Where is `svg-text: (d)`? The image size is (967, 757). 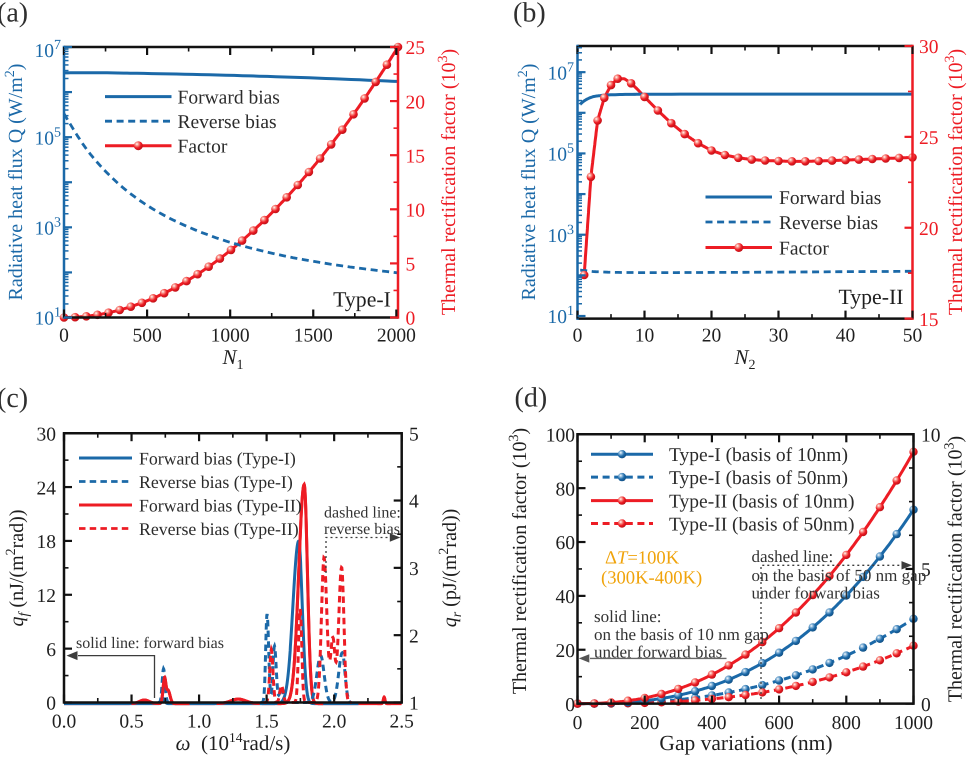 svg-text: (d) is located at coordinates (531, 398).